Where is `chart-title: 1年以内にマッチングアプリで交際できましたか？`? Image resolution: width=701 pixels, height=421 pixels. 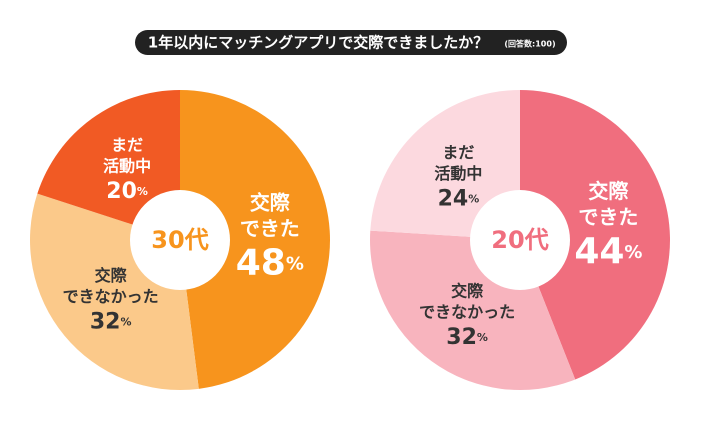 chart-title: 1年以内にマッチングアプリで交際できましたか？ is located at coordinates (318, 43).